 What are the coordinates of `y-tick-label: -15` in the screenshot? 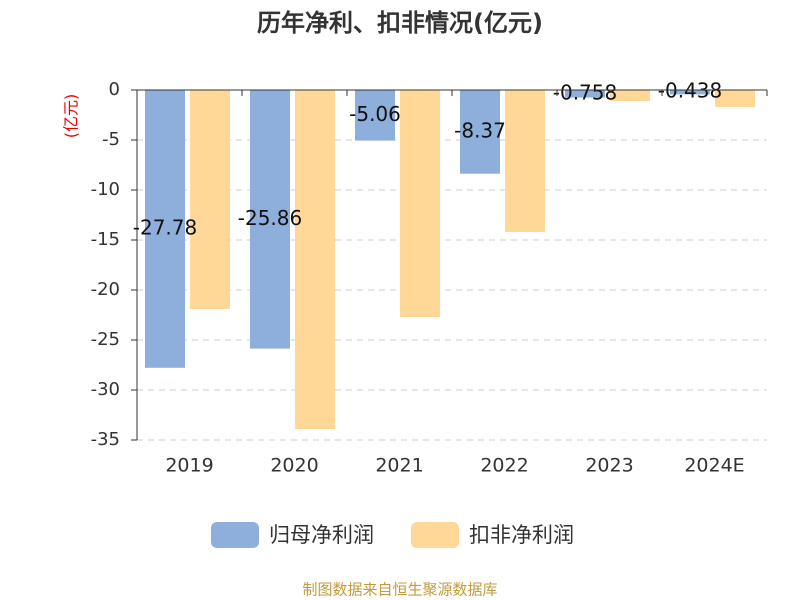 It's located at (105, 239).